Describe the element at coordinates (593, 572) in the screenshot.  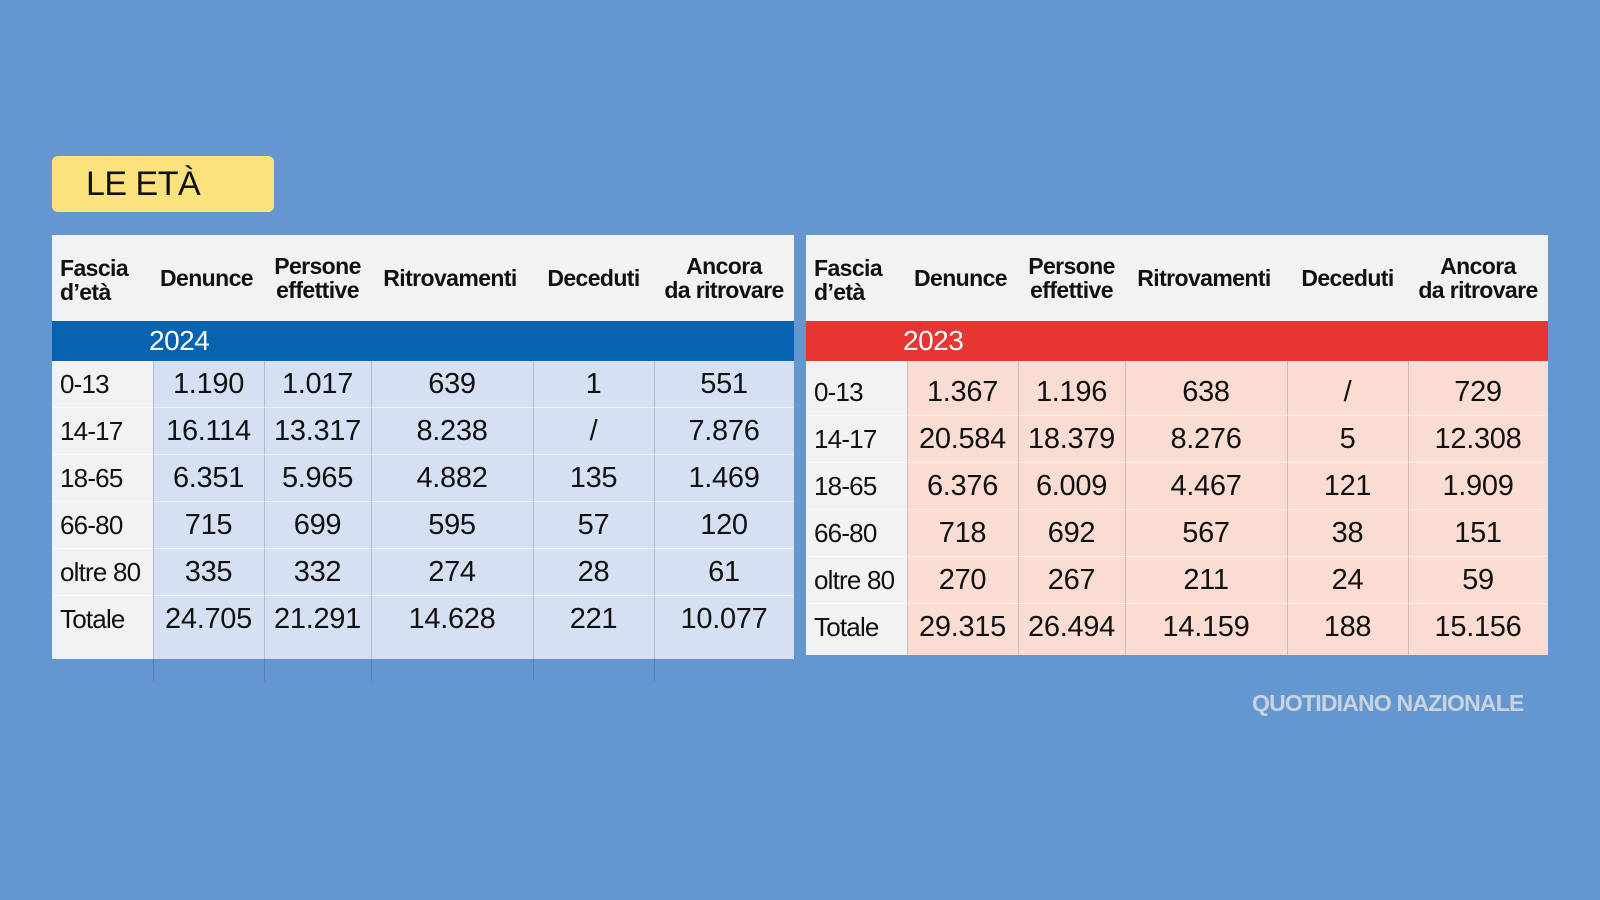
I see `data-cell: 28` at that location.